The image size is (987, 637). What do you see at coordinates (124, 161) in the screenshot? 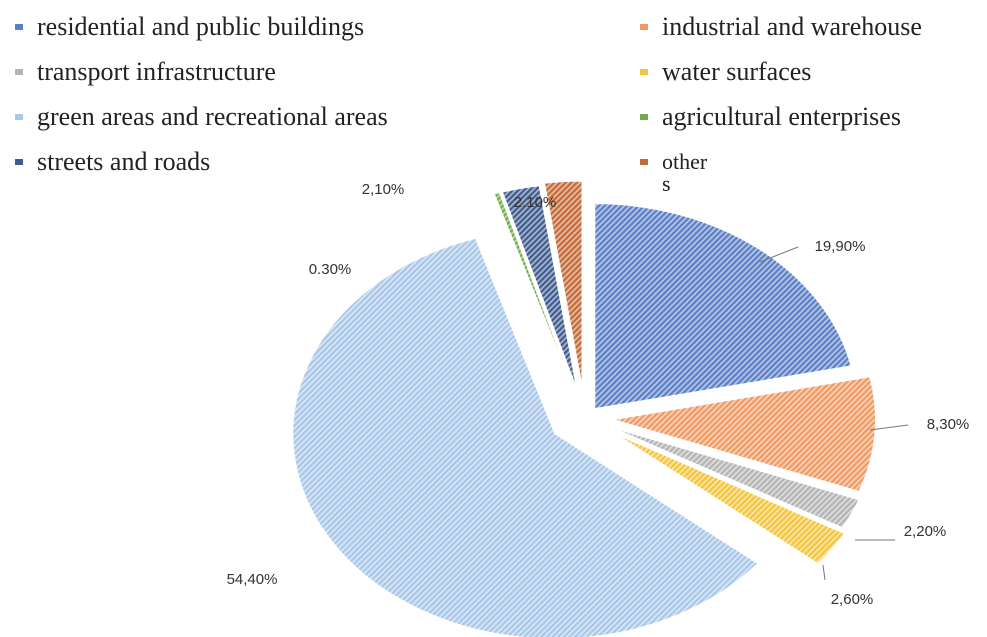
I see `legend-label: streets and roads` at bounding box center [124, 161].